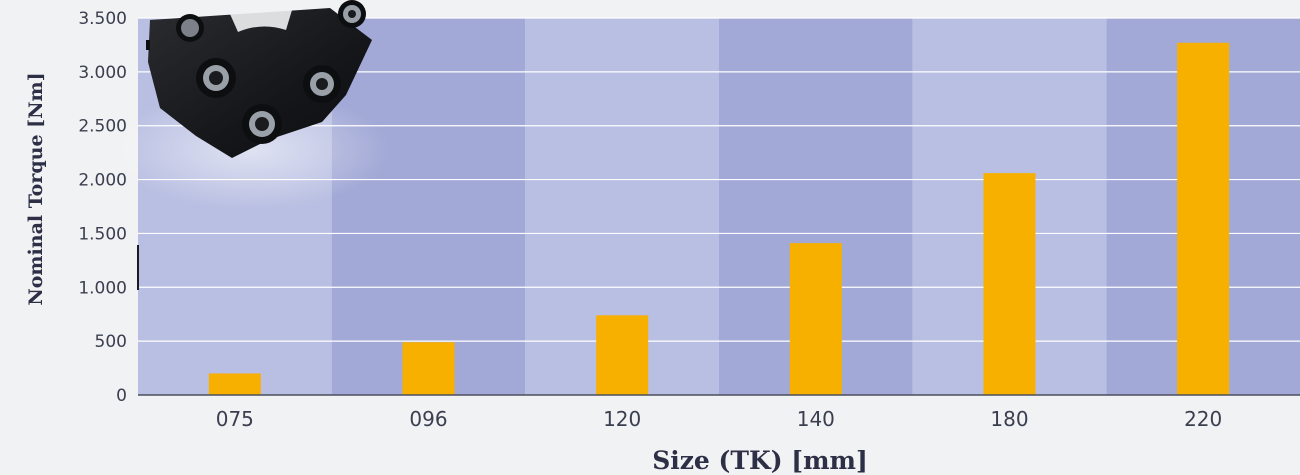 The height and width of the screenshot is (475, 1300). I want to click on y-tick-label: 2.500, so click(102, 127).